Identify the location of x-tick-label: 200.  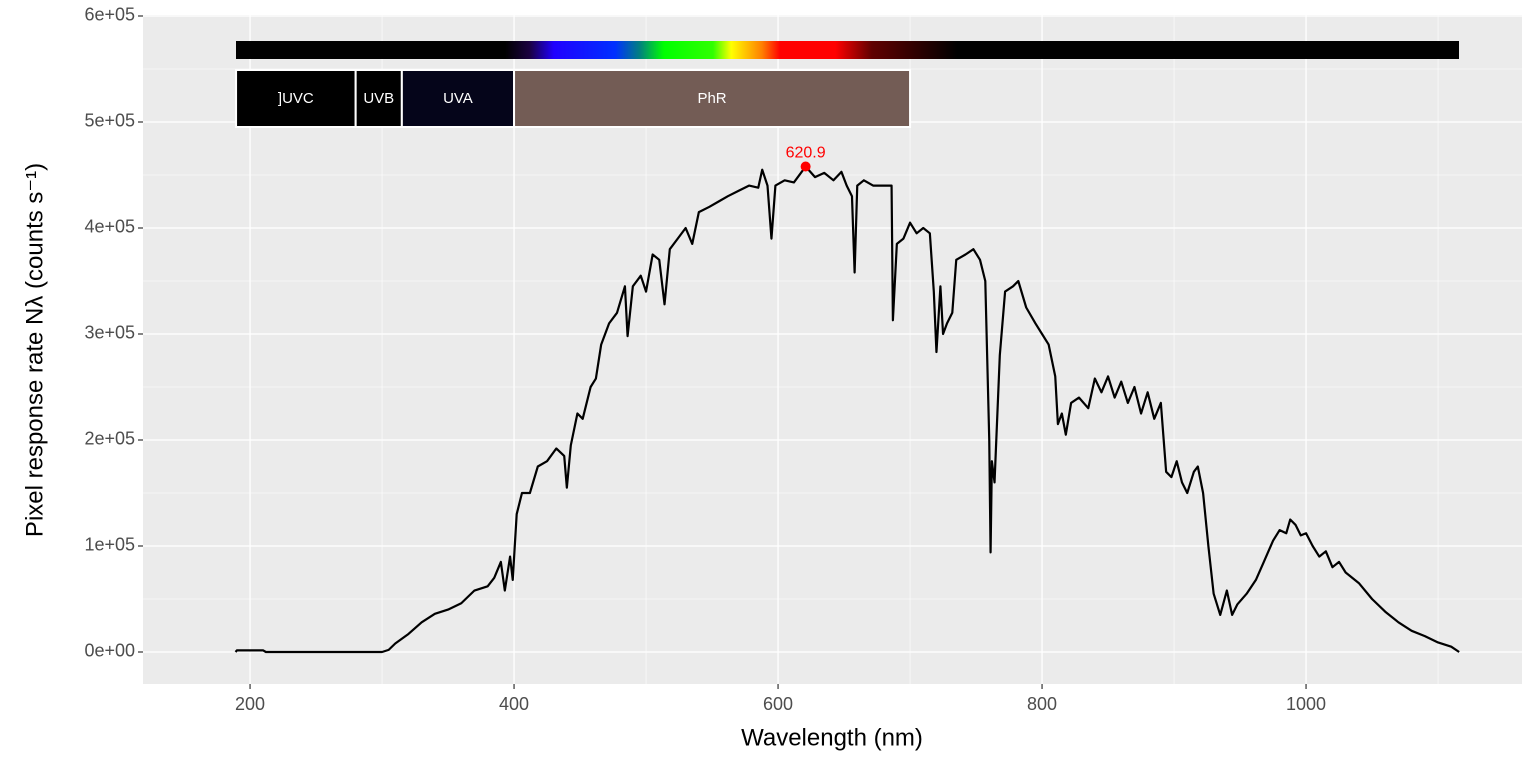
(250, 704).